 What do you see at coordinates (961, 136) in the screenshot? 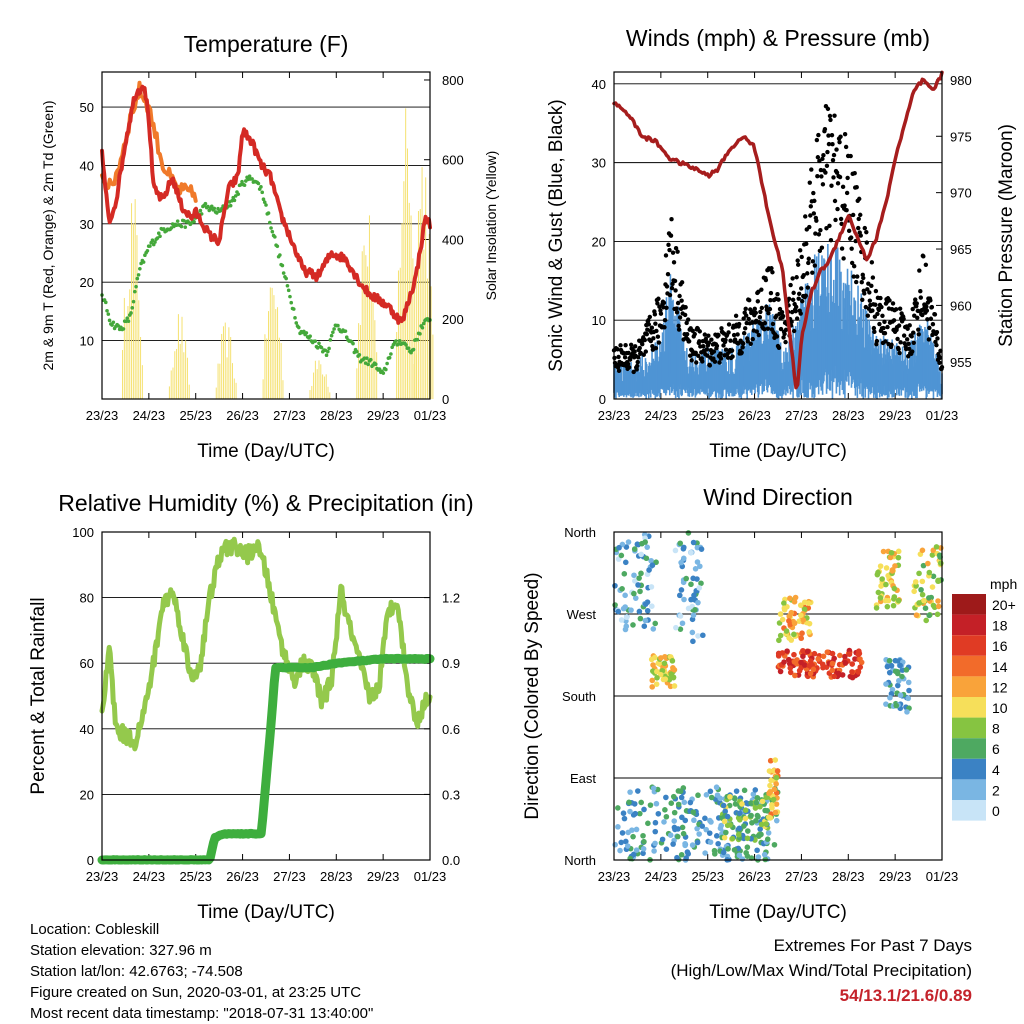
I see `y2-tick-label: 975` at bounding box center [961, 136].